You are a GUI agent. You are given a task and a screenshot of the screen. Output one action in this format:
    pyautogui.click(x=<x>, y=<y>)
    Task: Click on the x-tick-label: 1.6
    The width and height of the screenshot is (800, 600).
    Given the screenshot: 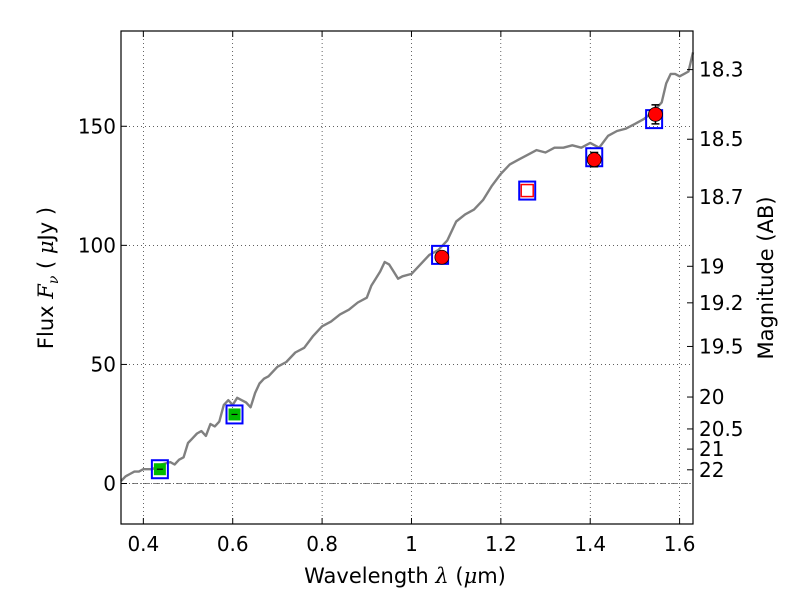 What is the action you would take?
    pyautogui.click(x=680, y=544)
    